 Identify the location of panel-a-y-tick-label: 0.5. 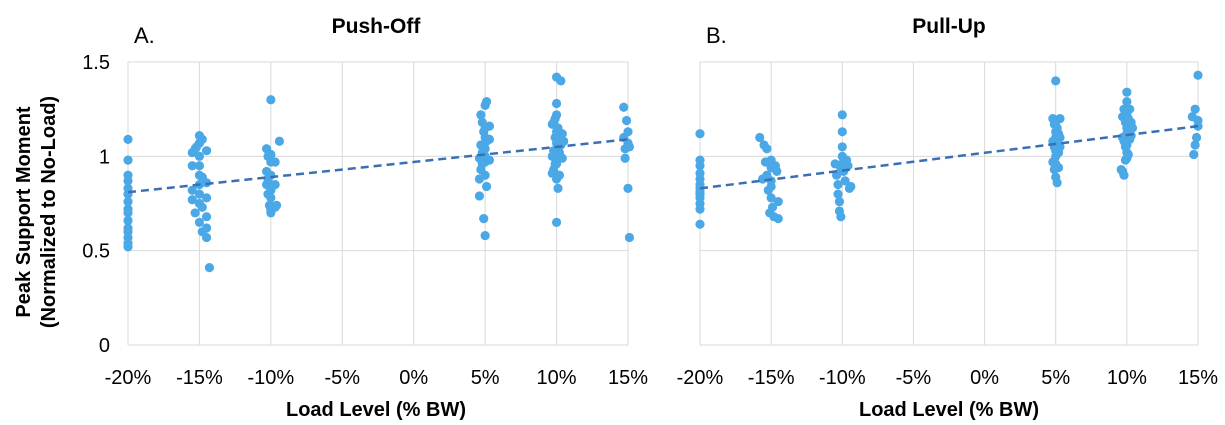
(96, 252).